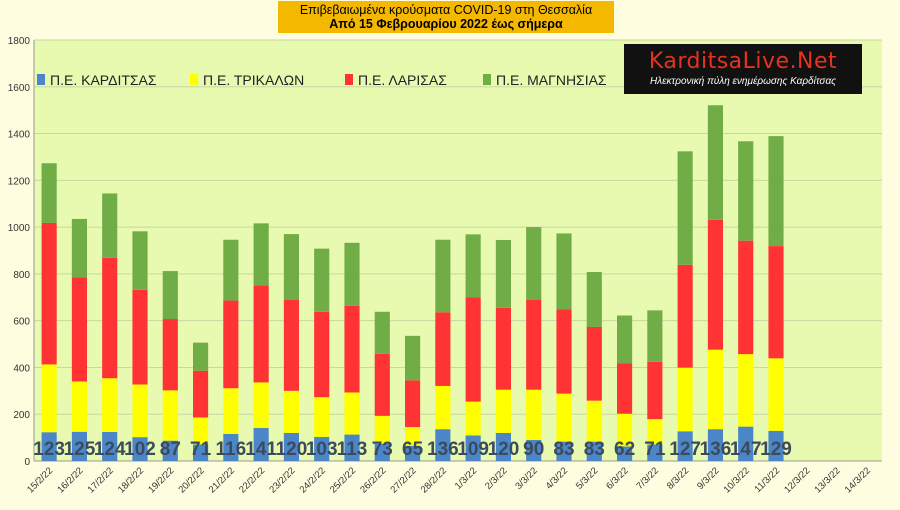 This screenshot has height=510, width=900. What do you see at coordinates (858, 480) in the screenshot?
I see `x-tick-label: 14/3/22` at bounding box center [858, 480].